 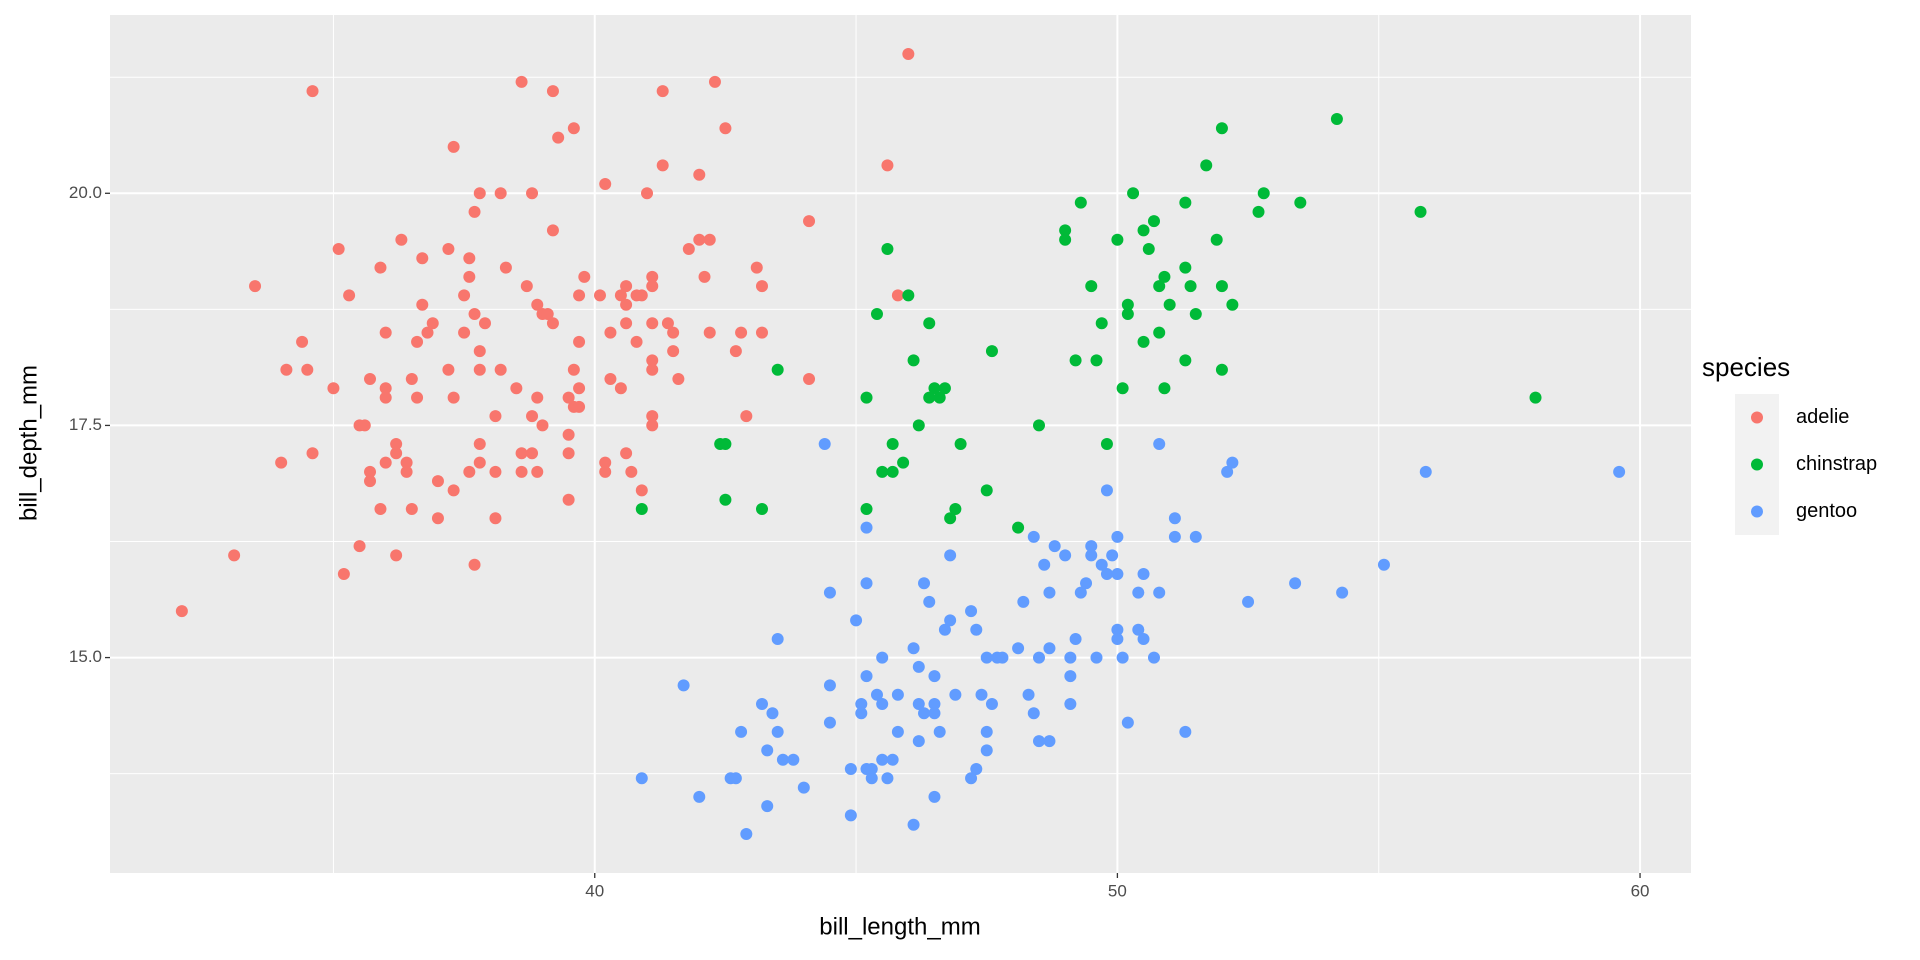 What do you see at coordinates (85, 656) in the screenshot?
I see `y-tick-label: 15.0` at bounding box center [85, 656].